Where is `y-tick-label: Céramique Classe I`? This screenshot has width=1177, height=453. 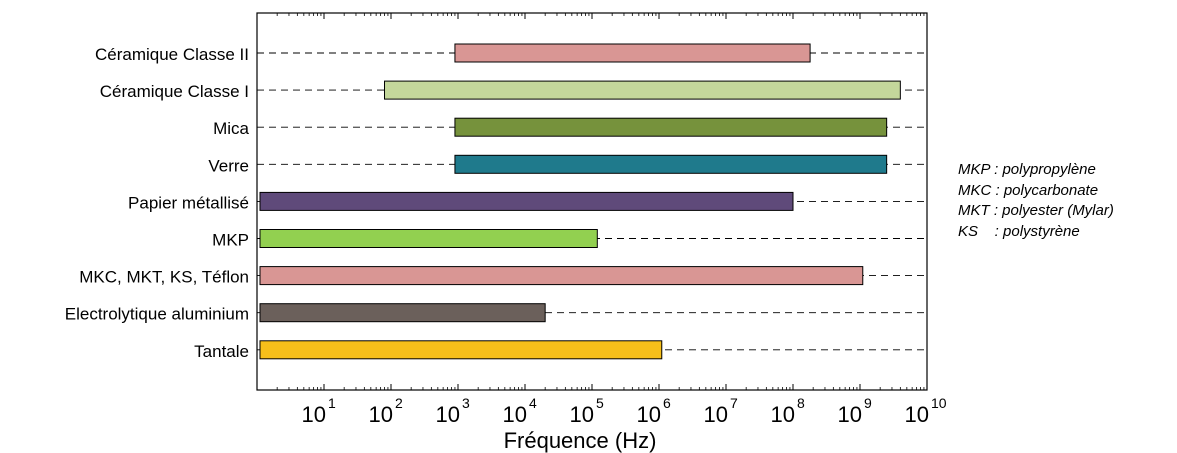
y-tick-label: Céramique Classe I is located at coordinates (174, 91).